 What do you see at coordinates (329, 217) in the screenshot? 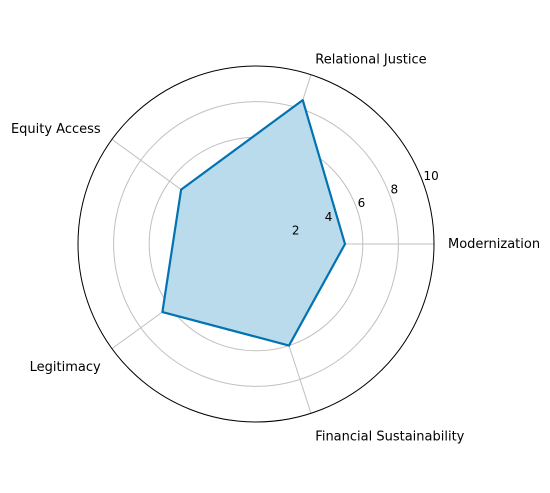
I see `radial-tick-label: 4` at bounding box center [329, 217].